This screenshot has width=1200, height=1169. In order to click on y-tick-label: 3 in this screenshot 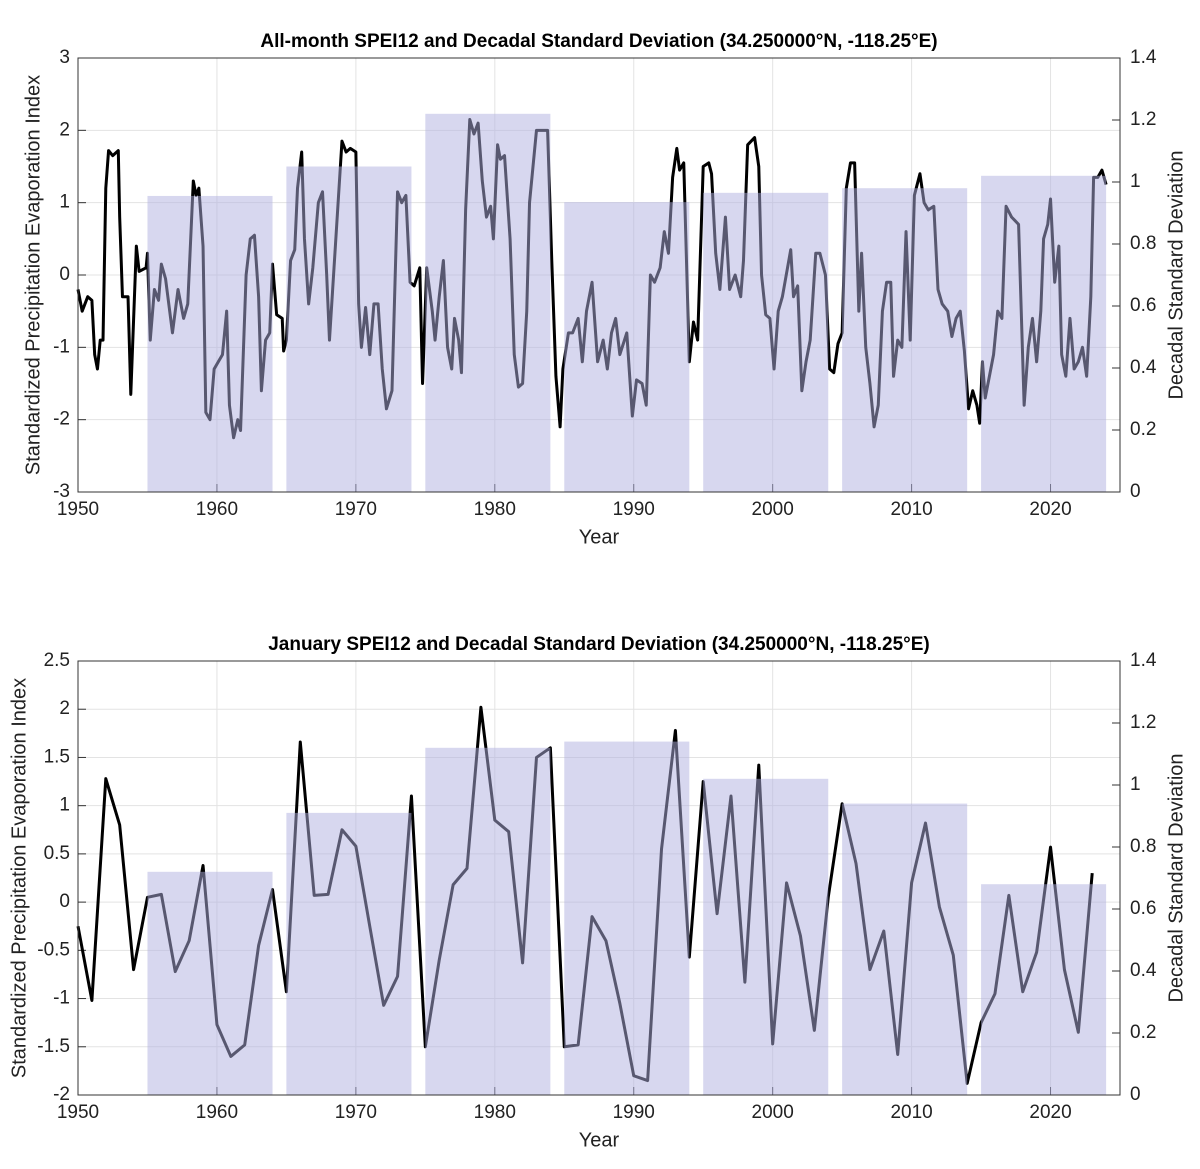, I will do `click(64, 57)`.